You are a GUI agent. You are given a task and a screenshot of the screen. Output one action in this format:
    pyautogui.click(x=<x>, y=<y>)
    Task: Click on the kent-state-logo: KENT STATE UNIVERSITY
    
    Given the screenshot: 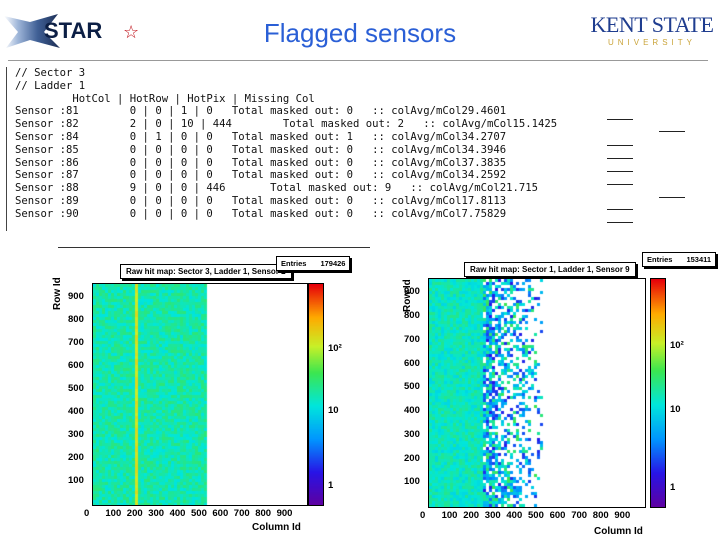 What is the action you would take?
    pyautogui.click(x=652, y=30)
    